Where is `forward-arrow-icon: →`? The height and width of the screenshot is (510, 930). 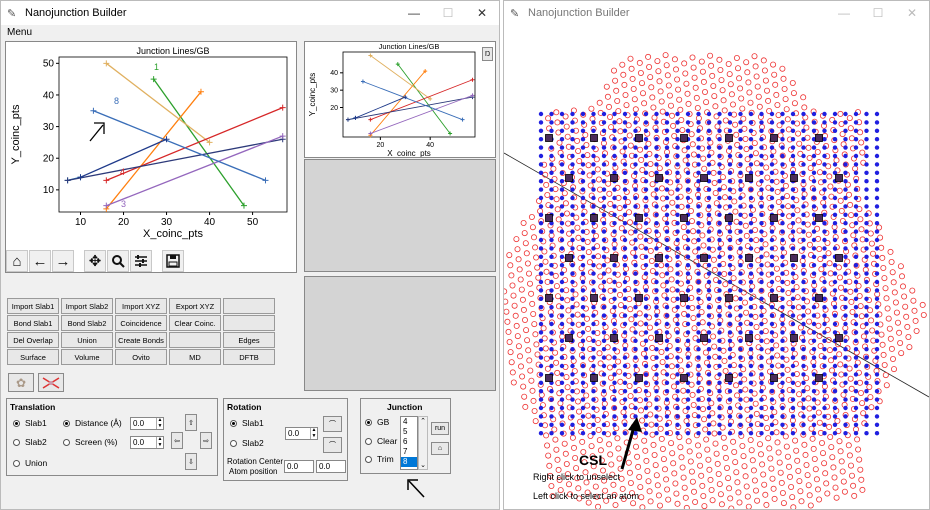
forward-arrow-icon: → is located at coordinates (63, 261).